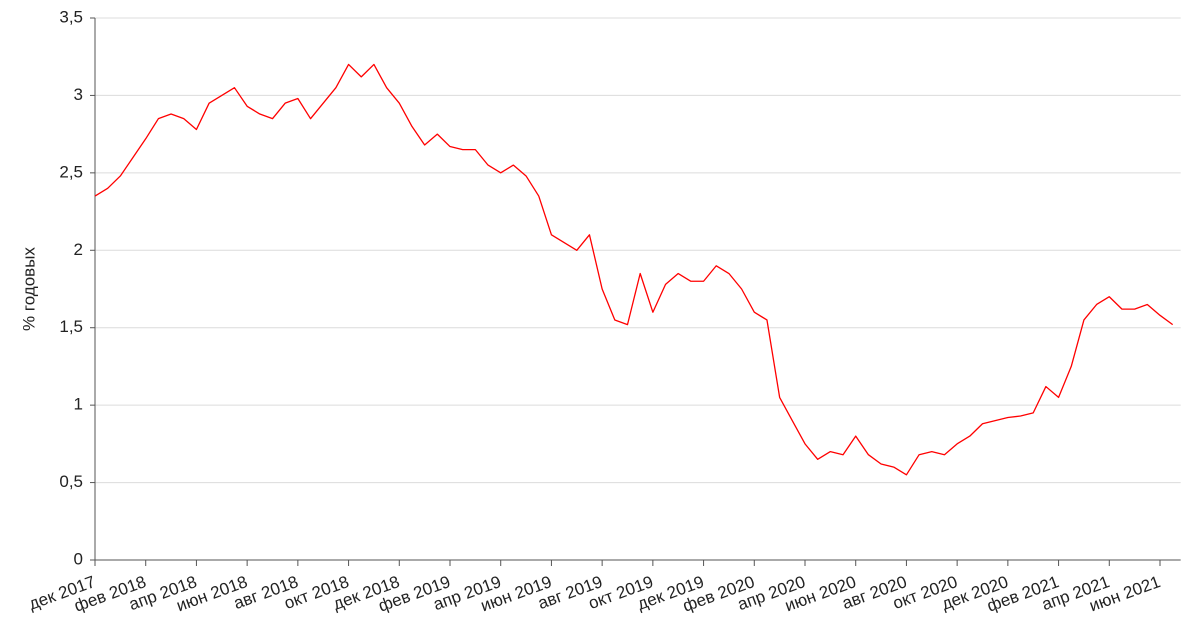 Image resolution: width=1200 pixels, height=641 pixels. Describe the element at coordinates (28, 289) in the screenshot. I see `y-axis-label: % годовых` at that location.